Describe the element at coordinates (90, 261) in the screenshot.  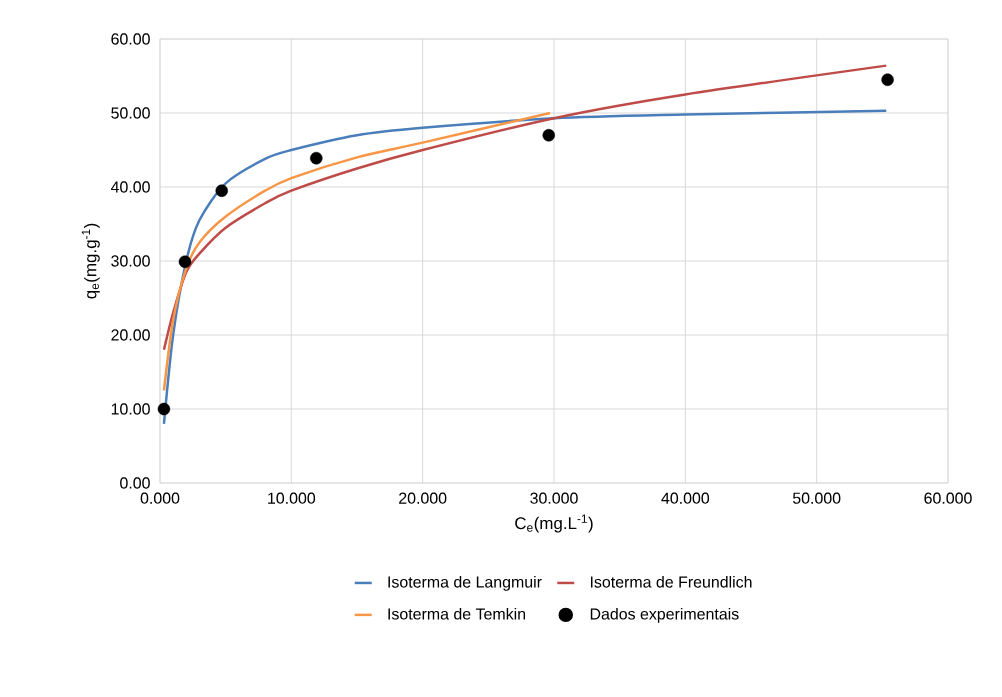
I see `y-axis-title: q$_{e}$(mg.g$^{-1}$)` at that location.